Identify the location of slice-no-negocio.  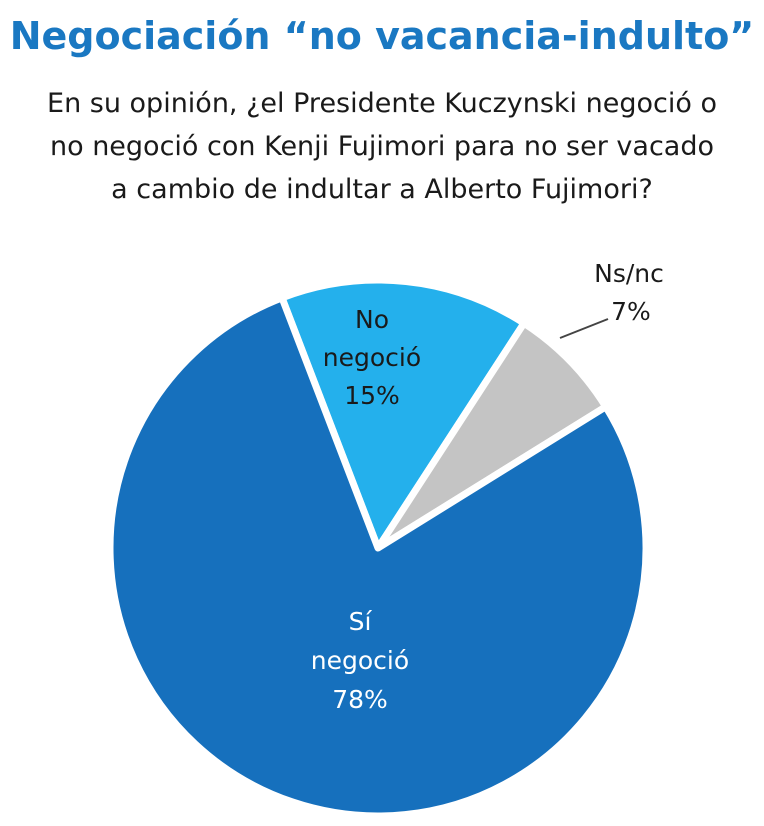
(403, 414).